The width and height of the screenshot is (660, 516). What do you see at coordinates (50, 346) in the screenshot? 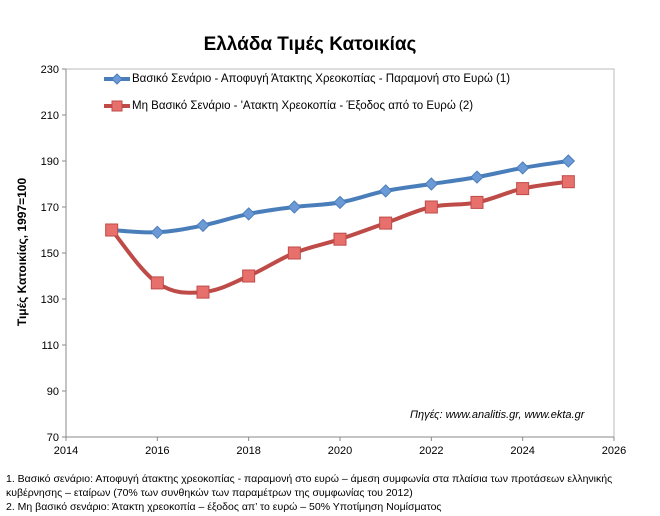
I see `y-tick-label: 110` at bounding box center [50, 346].